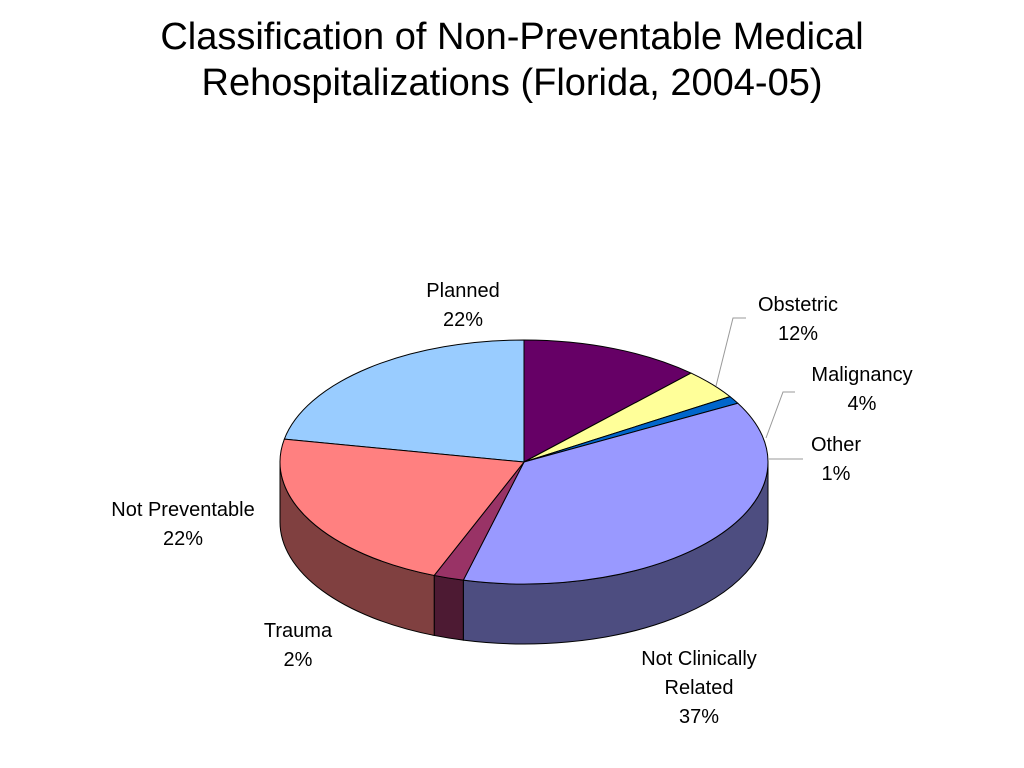 The height and width of the screenshot is (768, 1024). I want to click on leader-line-obstetric, so click(730, 352).